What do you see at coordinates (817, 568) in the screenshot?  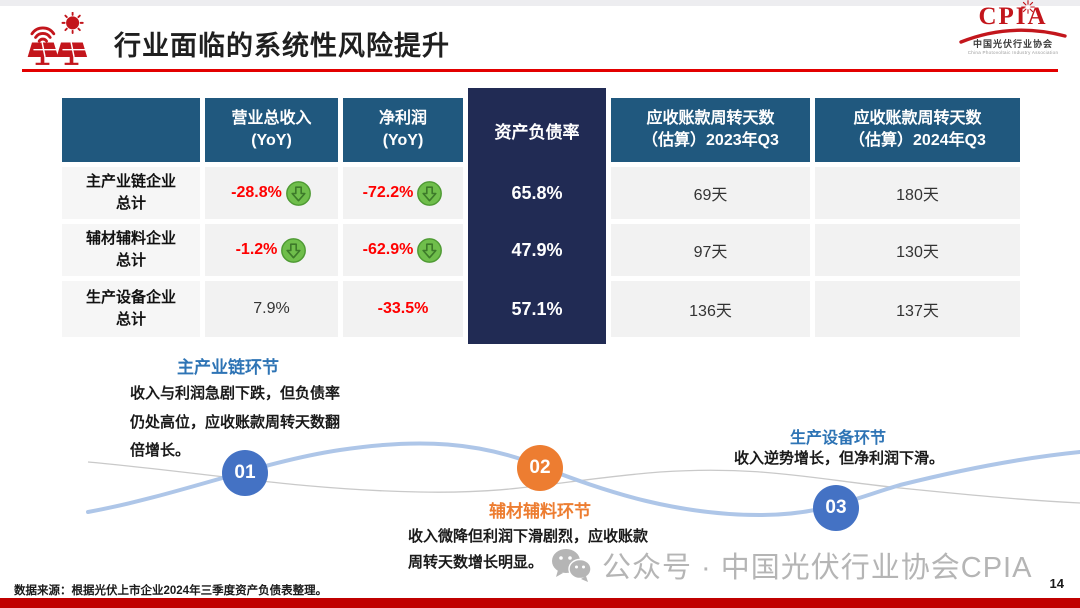 I see `watermark-text: 公众号 · 中国光伏行业协会CPIA` at bounding box center [817, 568].